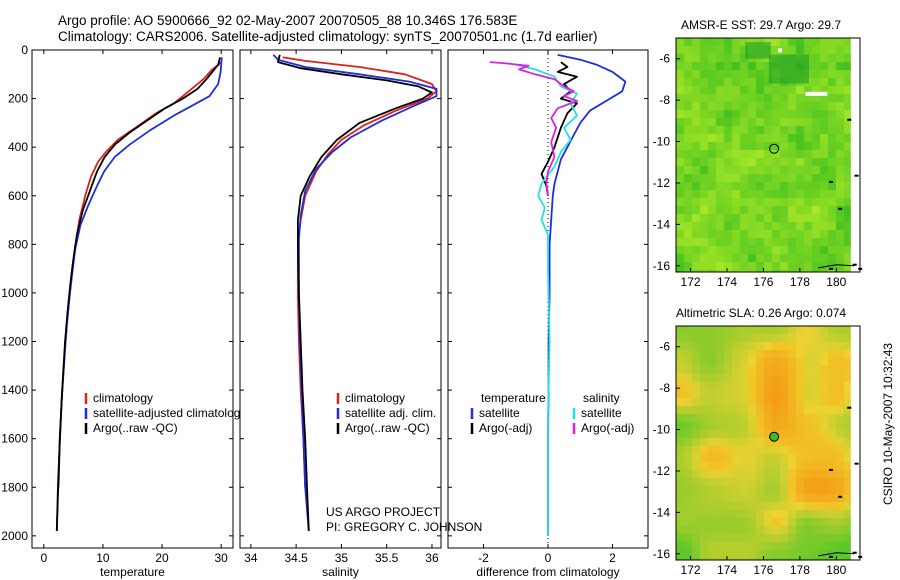 This screenshot has height=580, width=900. What do you see at coordinates (758, 451) in the screenshot?
I see `sla-map: 172 174 176 178 180 -6 -8 -10 -12 -14 -16` at bounding box center [758, 451].